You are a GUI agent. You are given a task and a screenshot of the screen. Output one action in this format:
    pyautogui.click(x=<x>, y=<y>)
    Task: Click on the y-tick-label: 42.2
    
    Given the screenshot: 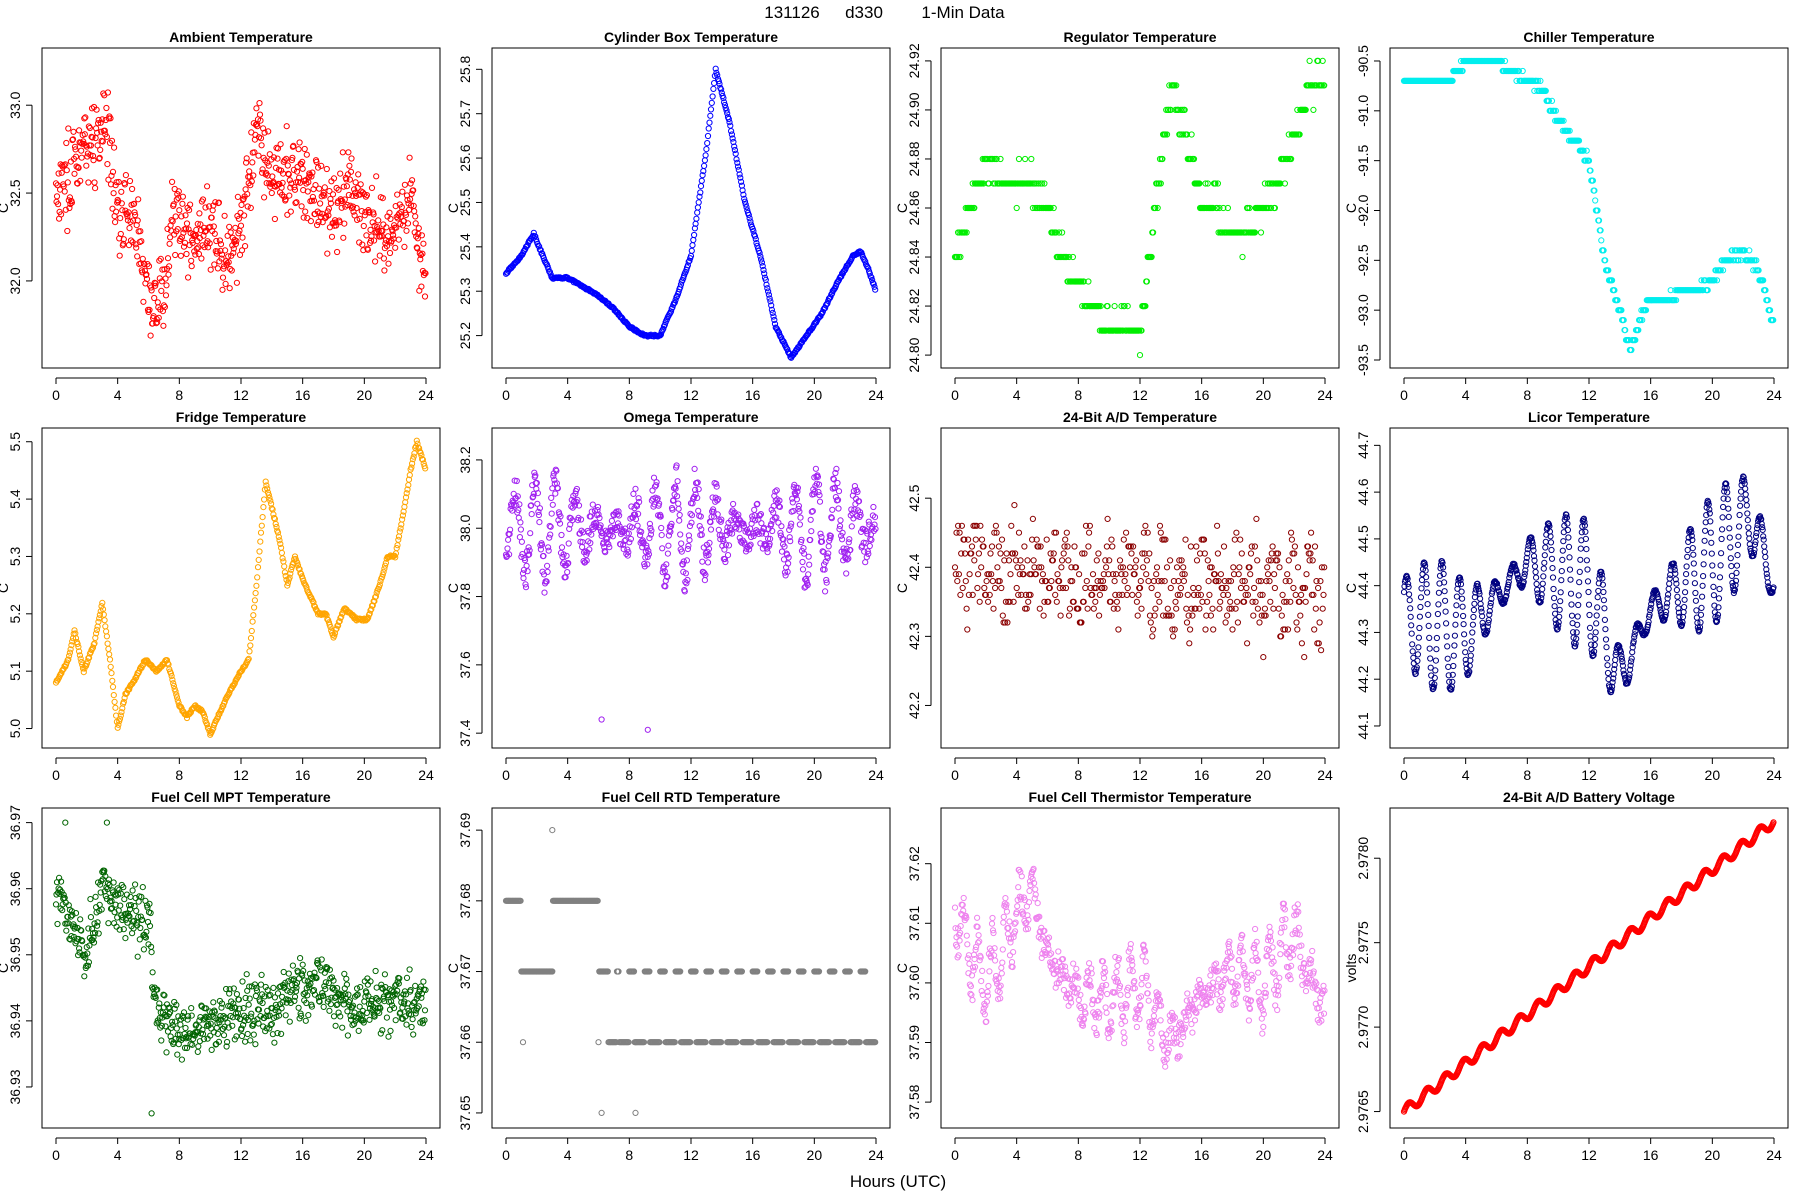 What is the action you would take?
    pyautogui.click(x=914, y=705)
    